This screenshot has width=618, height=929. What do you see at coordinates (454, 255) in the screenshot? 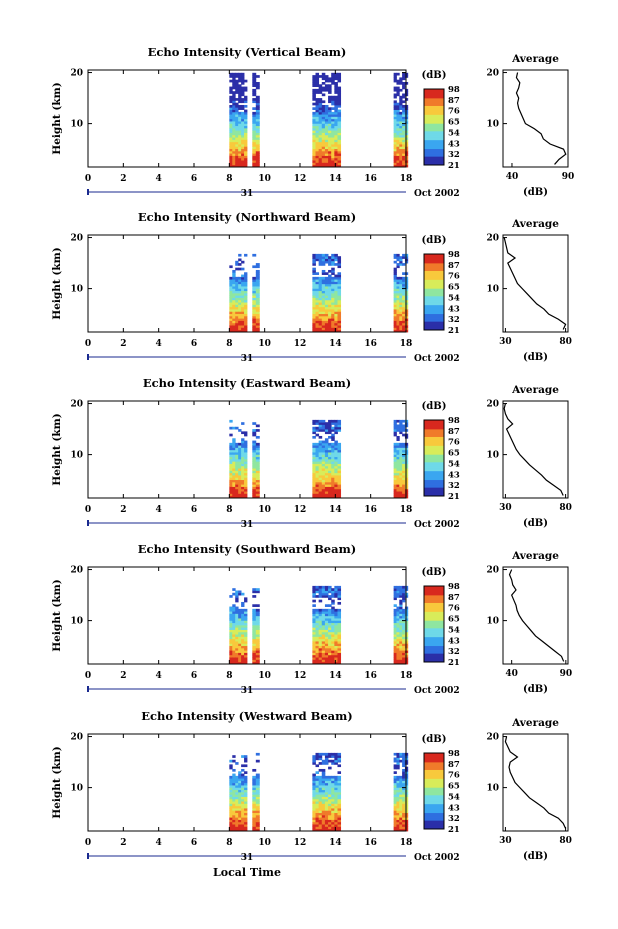
I see `colorbar-tick-label: 98` at bounding box center [454, 255].